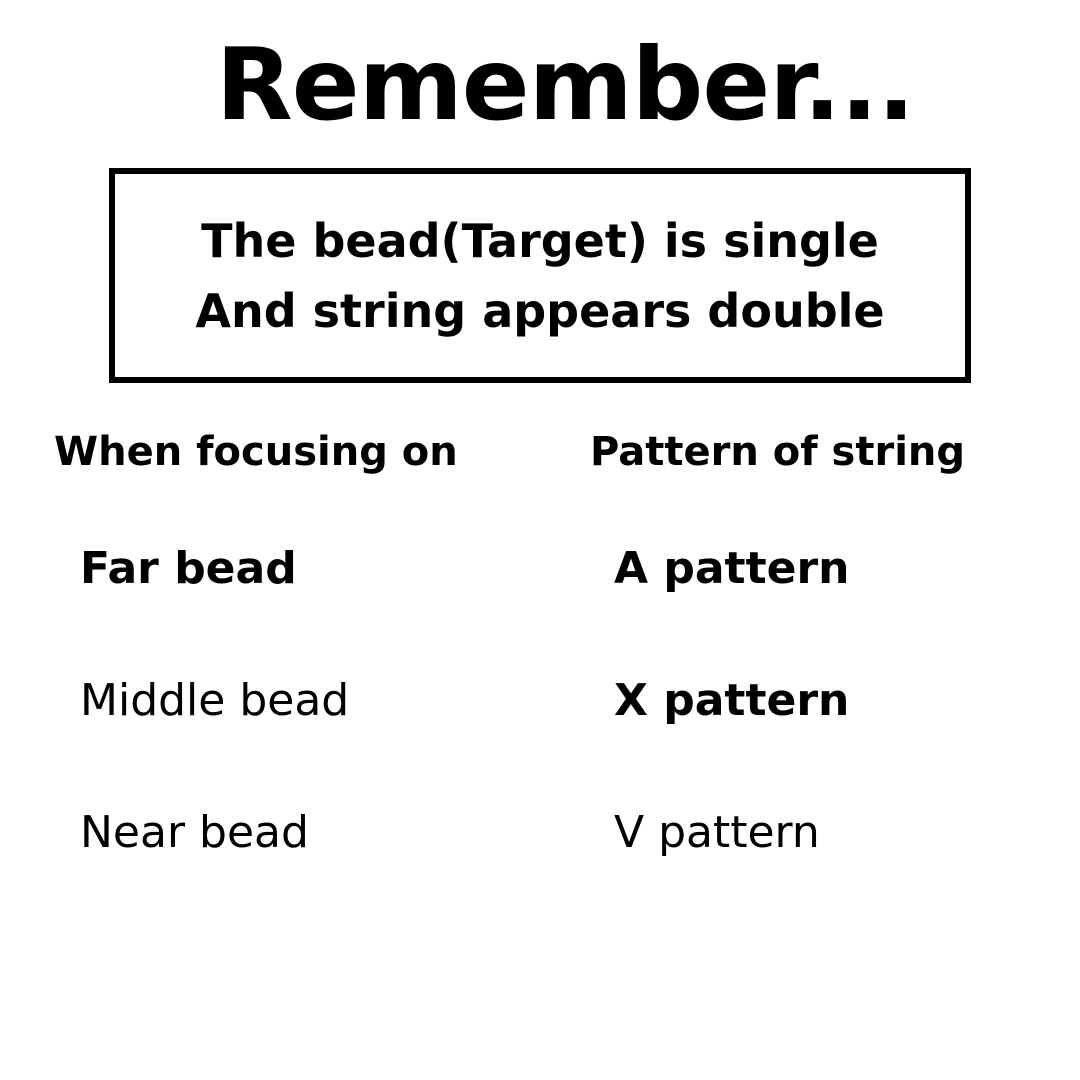  Describe the element at coordinates (194, 832) in the screenshot. I see `row-focus-near: Near bead` at that location.